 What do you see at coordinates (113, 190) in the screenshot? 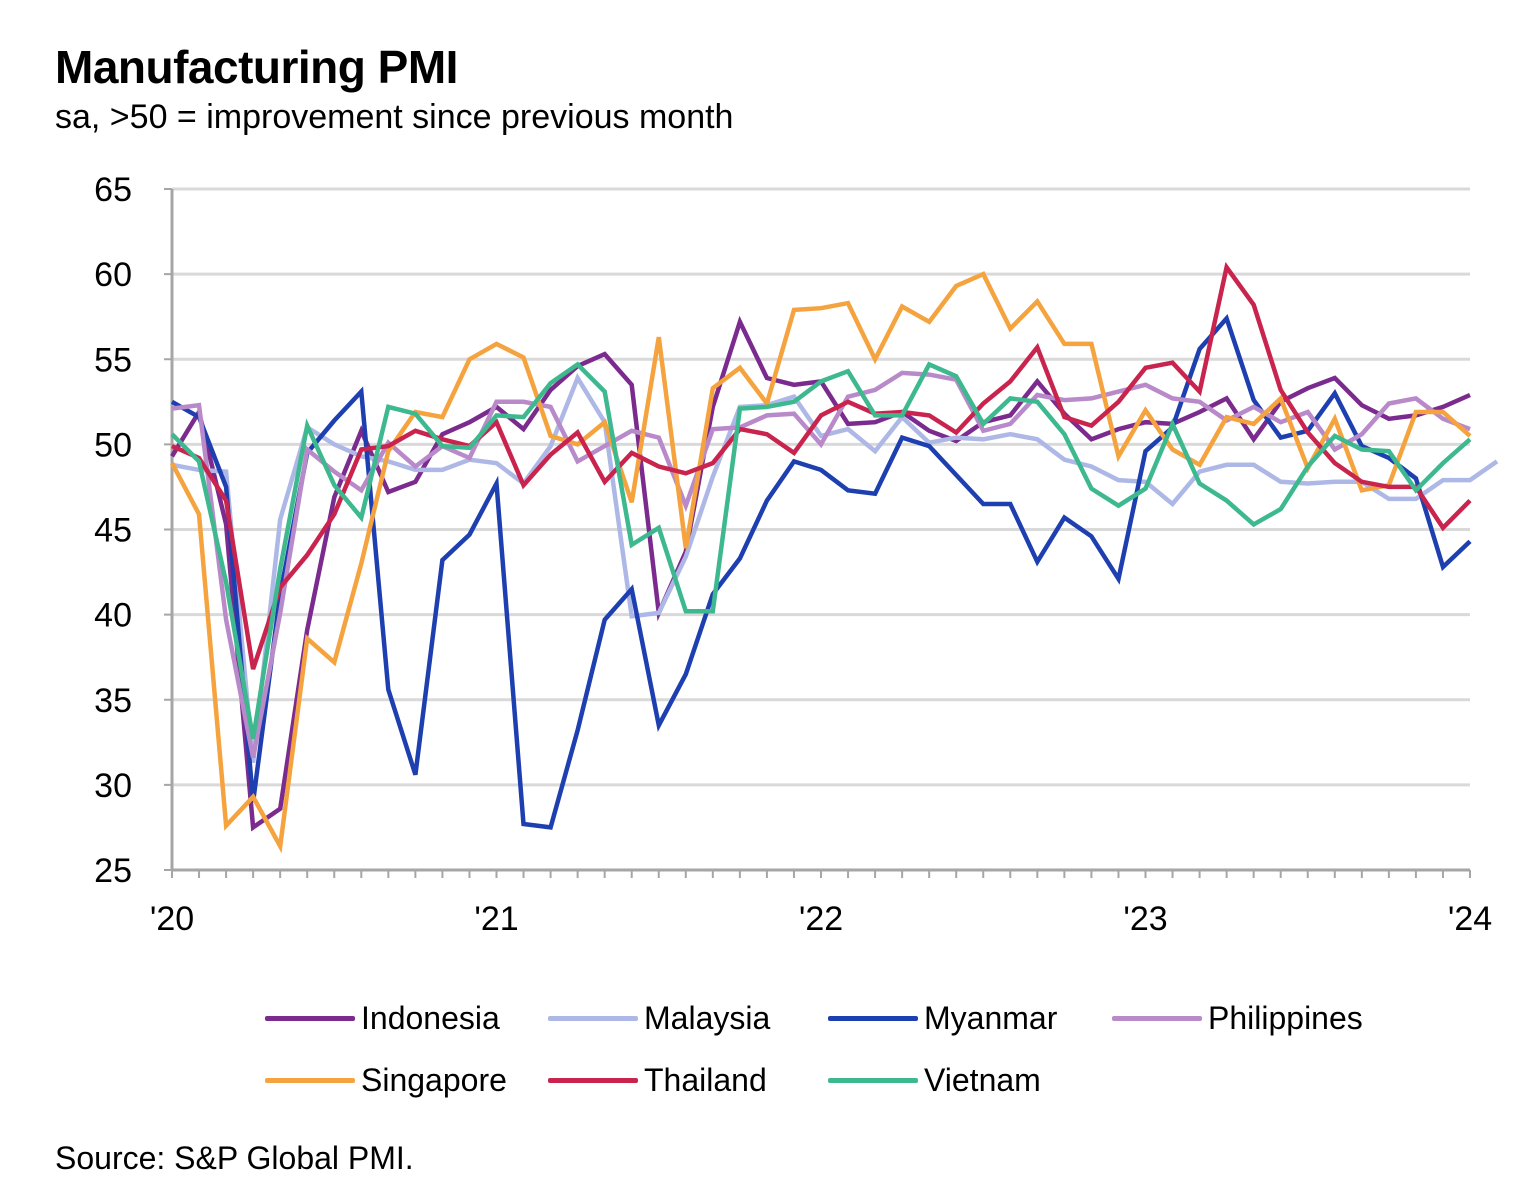
I see `y-tick-label: 65` at bounding box center [113, 190].